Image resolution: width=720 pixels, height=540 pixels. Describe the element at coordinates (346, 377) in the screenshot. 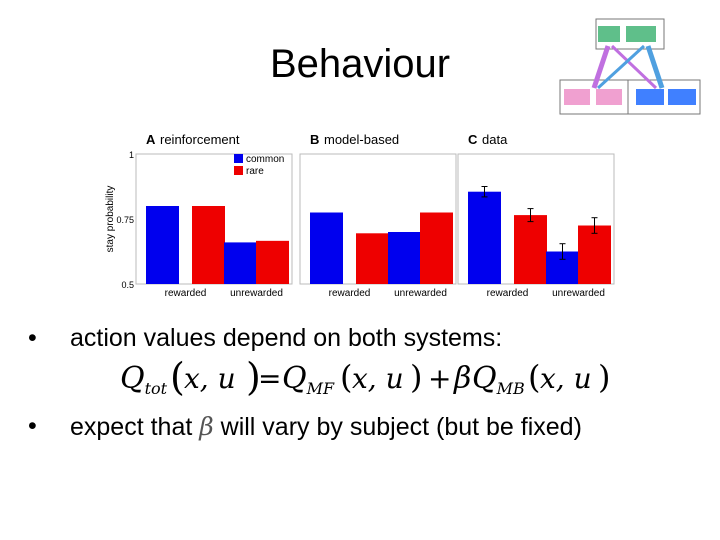

I see `eq-lparen-2: (` at that location.